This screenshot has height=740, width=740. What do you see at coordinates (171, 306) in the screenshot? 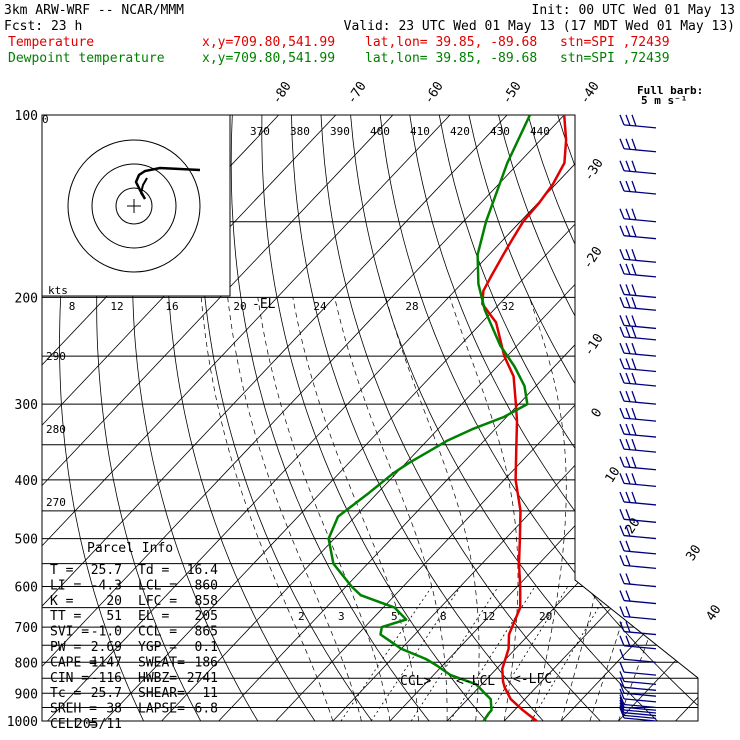
I see `hodograph-ring-label: 16` at bounding box center [171, 306].